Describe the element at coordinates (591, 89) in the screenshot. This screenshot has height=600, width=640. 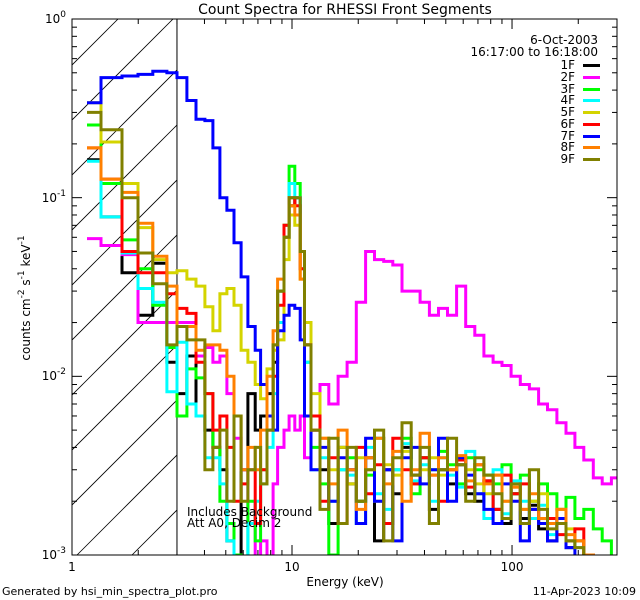
I see `legend-swatch-3F` at that location.